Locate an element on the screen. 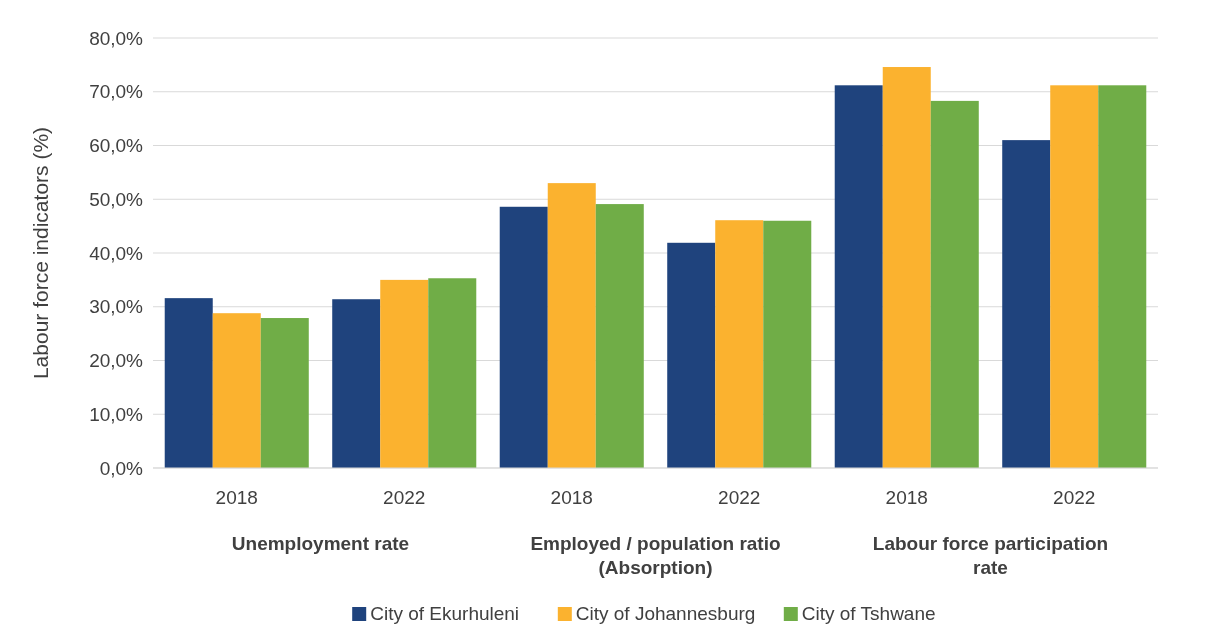  y-tick-label: 30,0% is located at coordinates (116, 307).